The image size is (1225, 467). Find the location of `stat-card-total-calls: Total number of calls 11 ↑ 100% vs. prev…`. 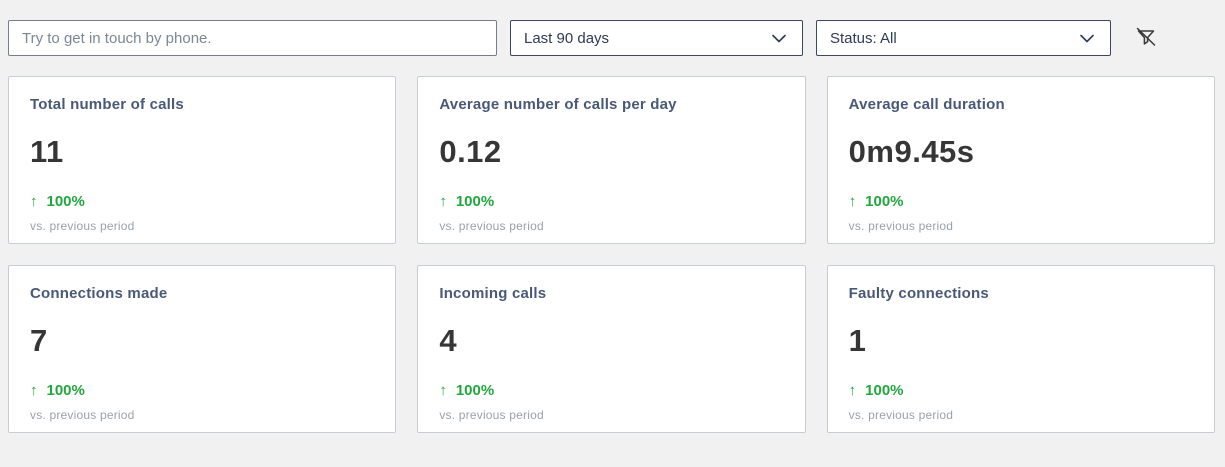

stat-card-total-calls: Total number of calls 11 ↑ 100% vs. prev… is located at coordinates (202, 160).